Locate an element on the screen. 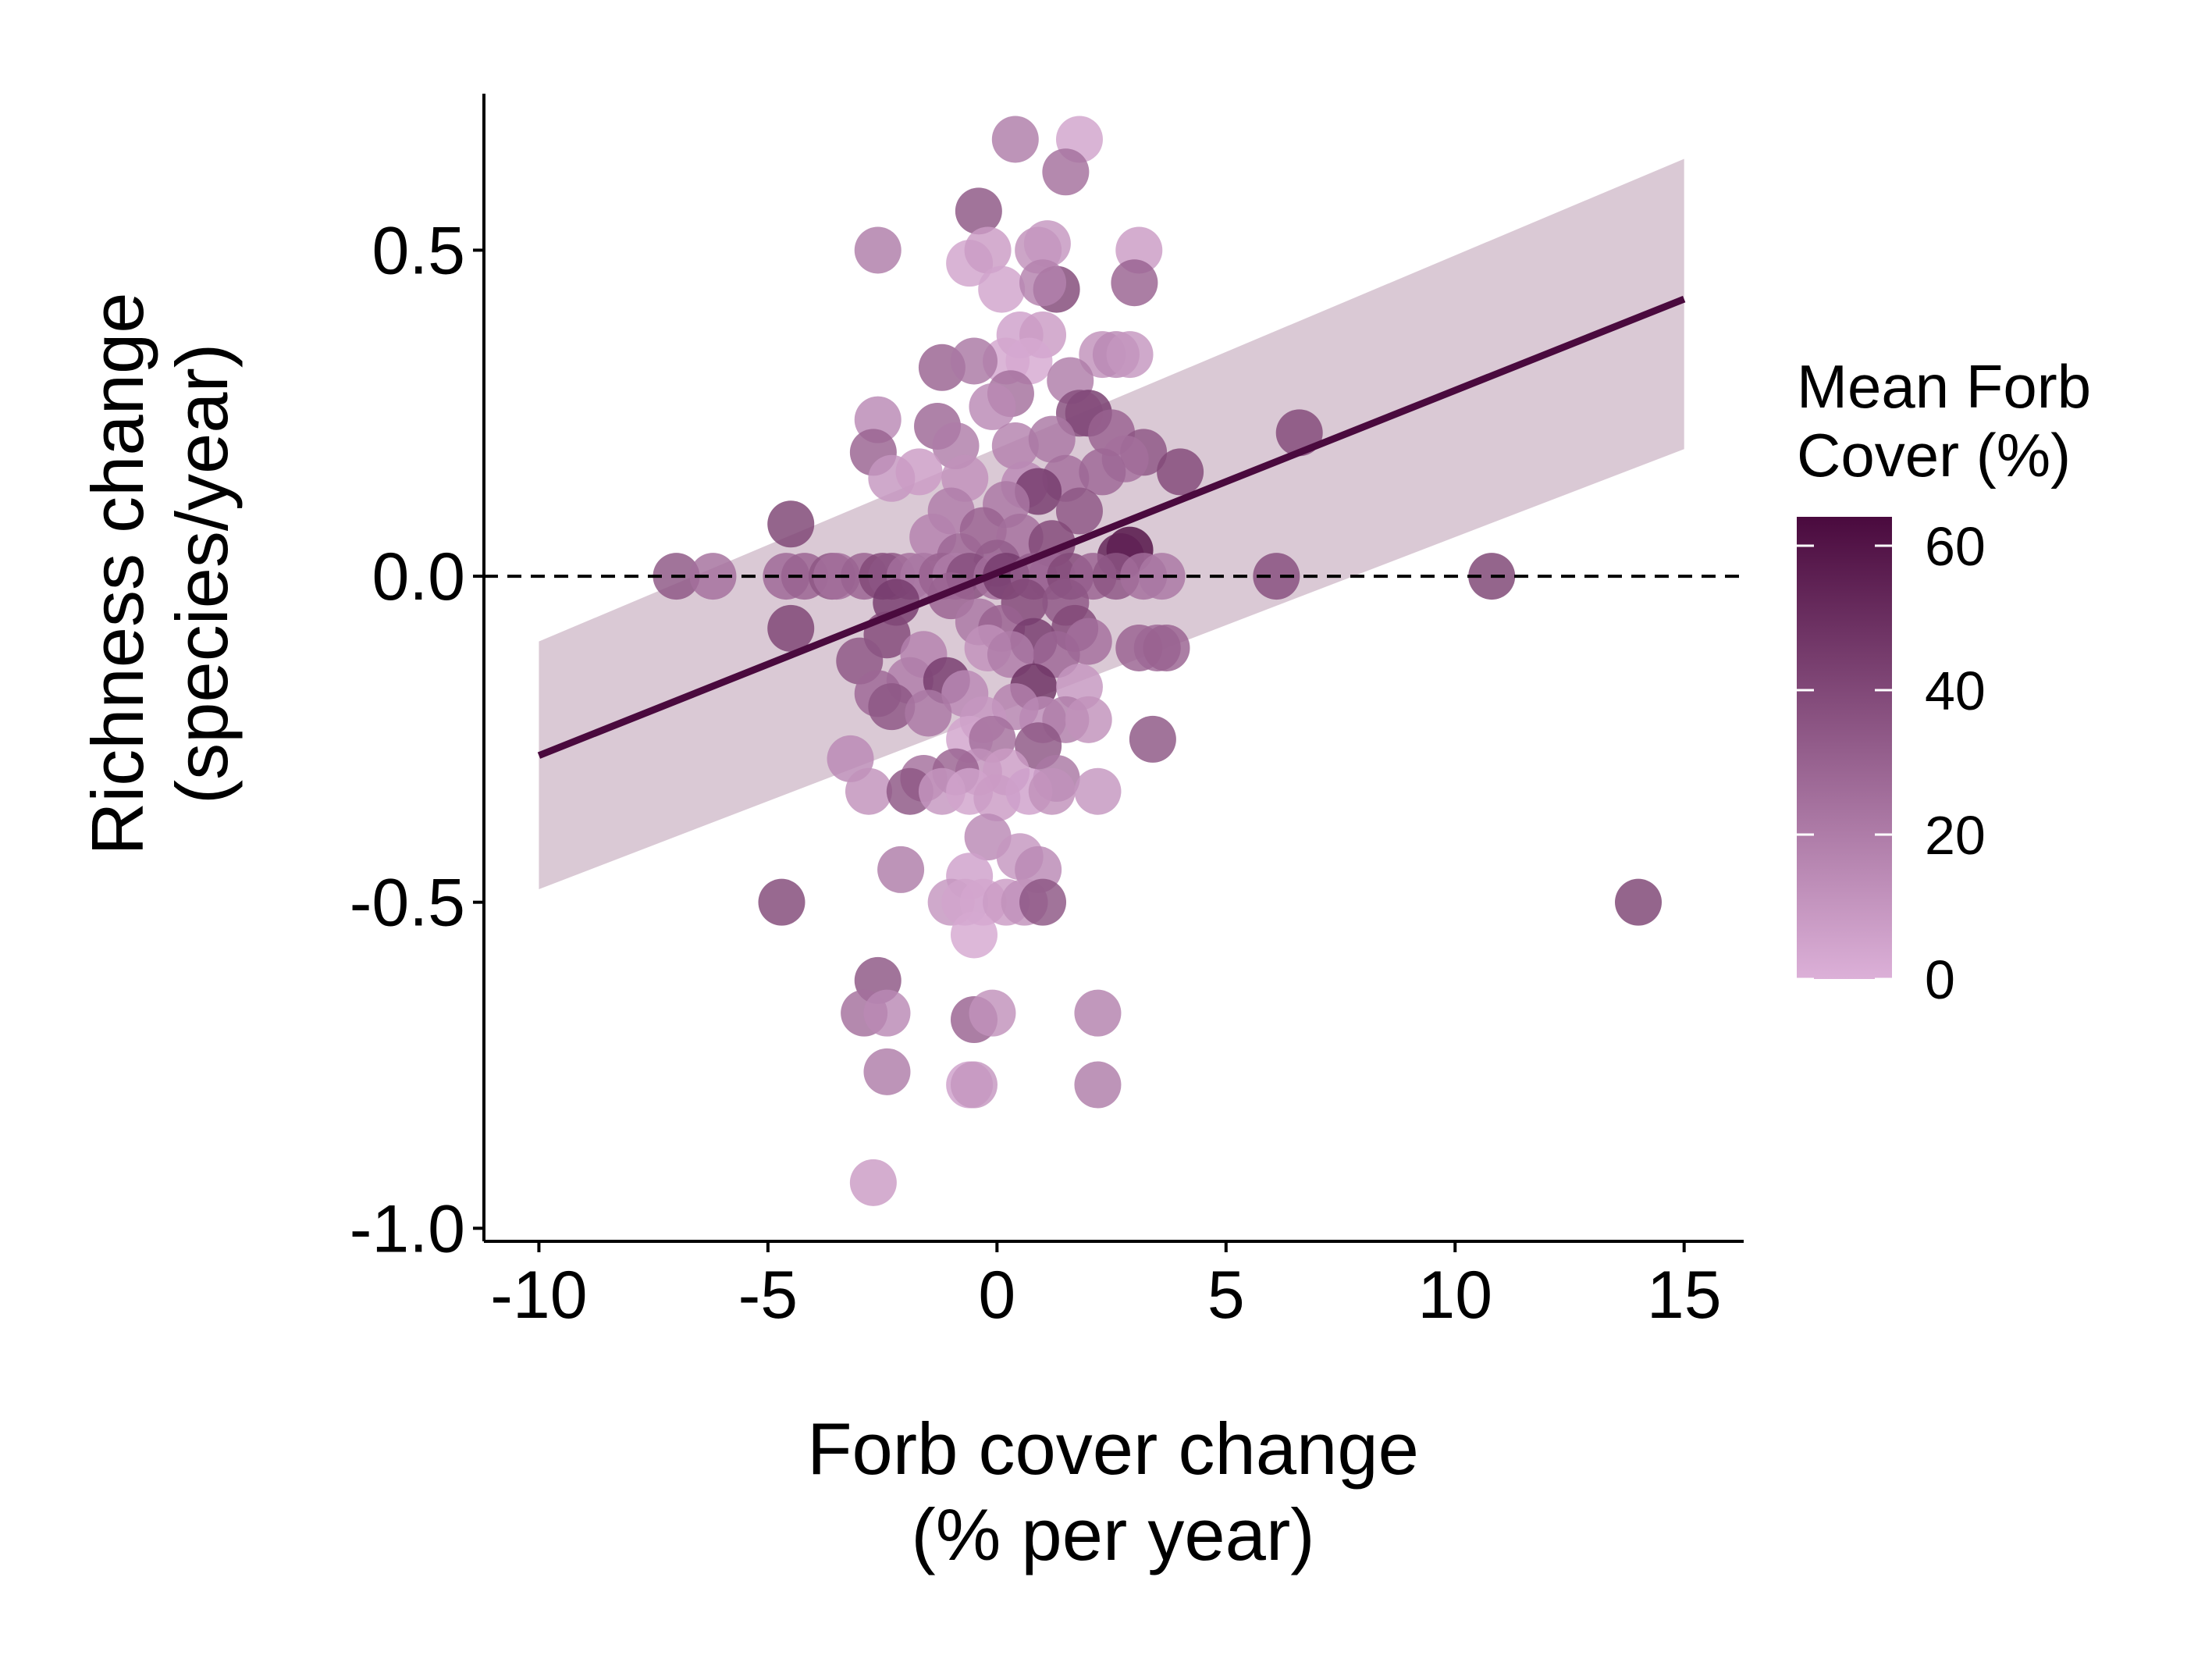 This screenshot has height=1659, width=2212. regression-line is located at coordinates (1112, 527).